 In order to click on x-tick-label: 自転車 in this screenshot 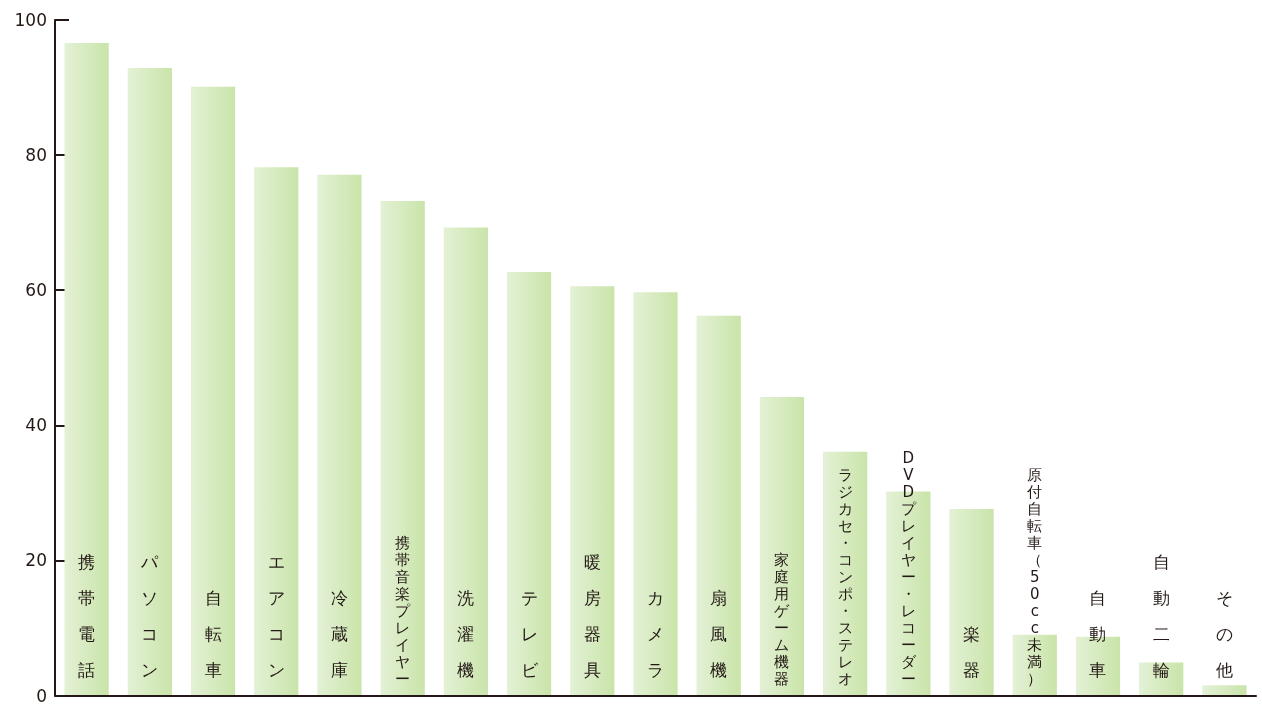, I will do `click(213, 633)`.